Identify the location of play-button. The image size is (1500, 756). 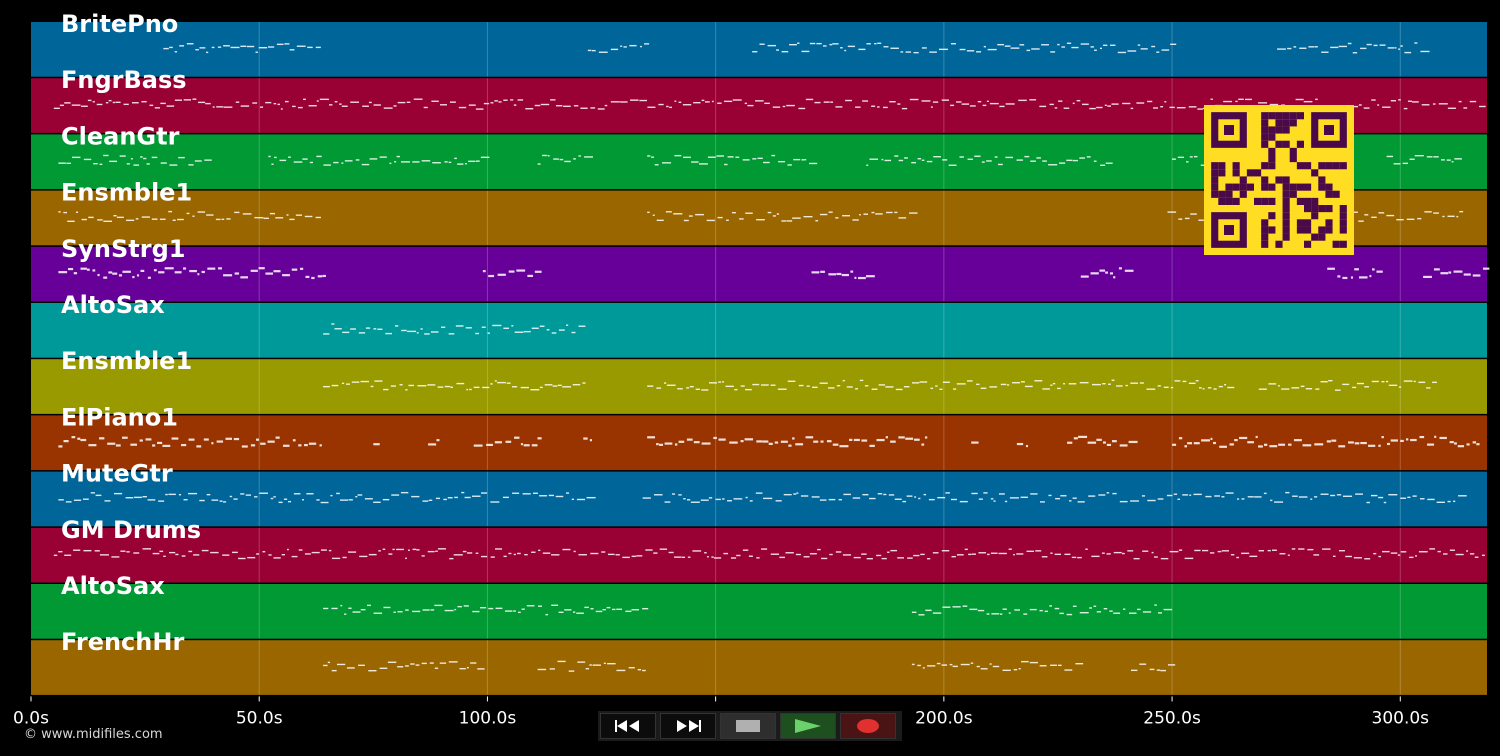
(808, 726).